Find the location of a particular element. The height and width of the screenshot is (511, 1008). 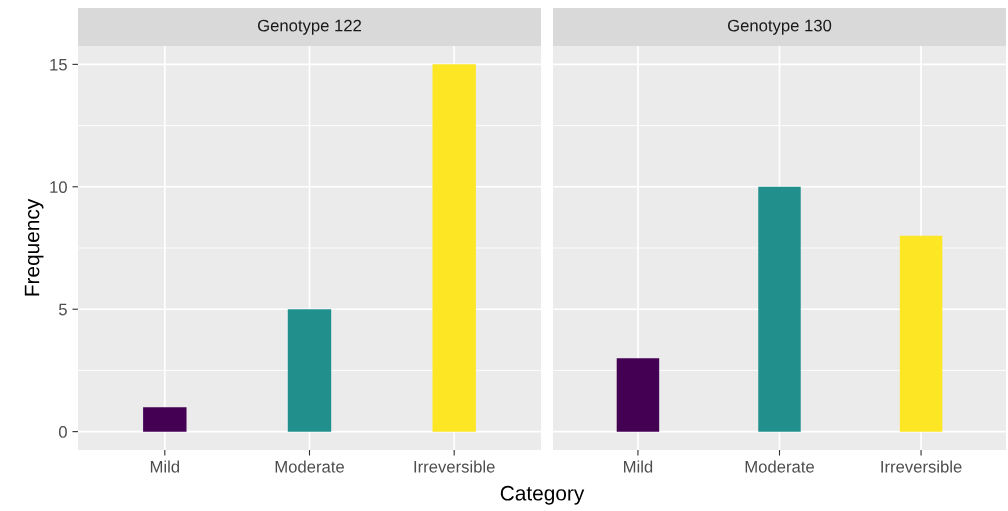

x-axis-title: Category is located at coordinates (542, 495).